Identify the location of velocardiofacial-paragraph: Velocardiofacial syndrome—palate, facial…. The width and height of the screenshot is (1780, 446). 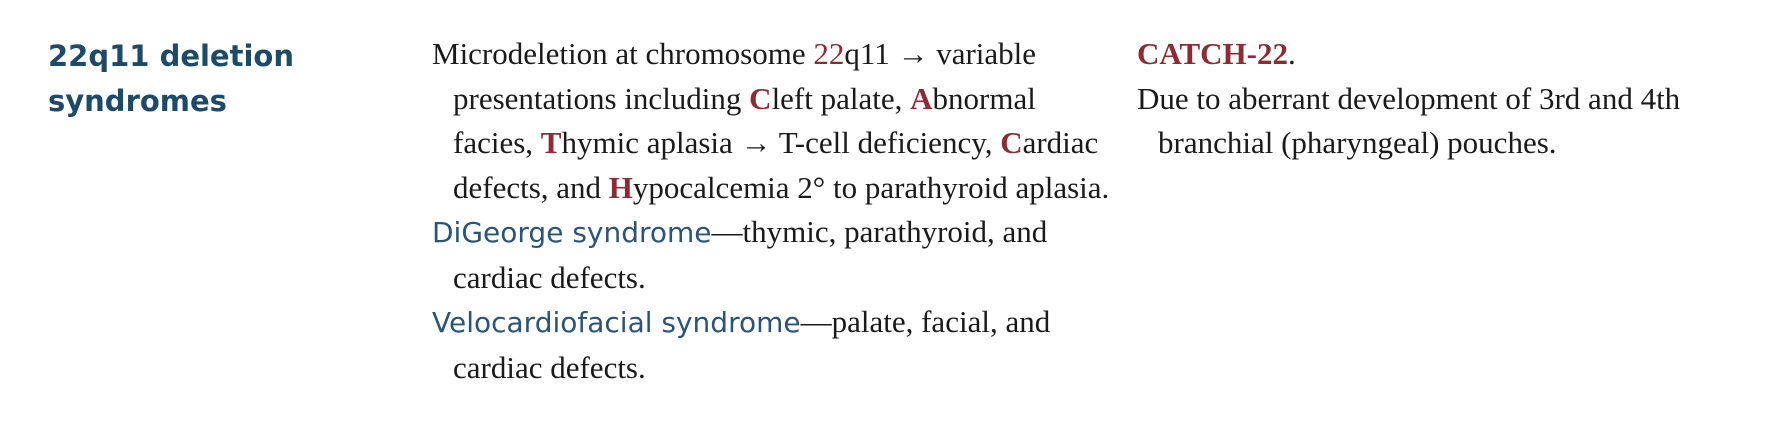
(772, 345).